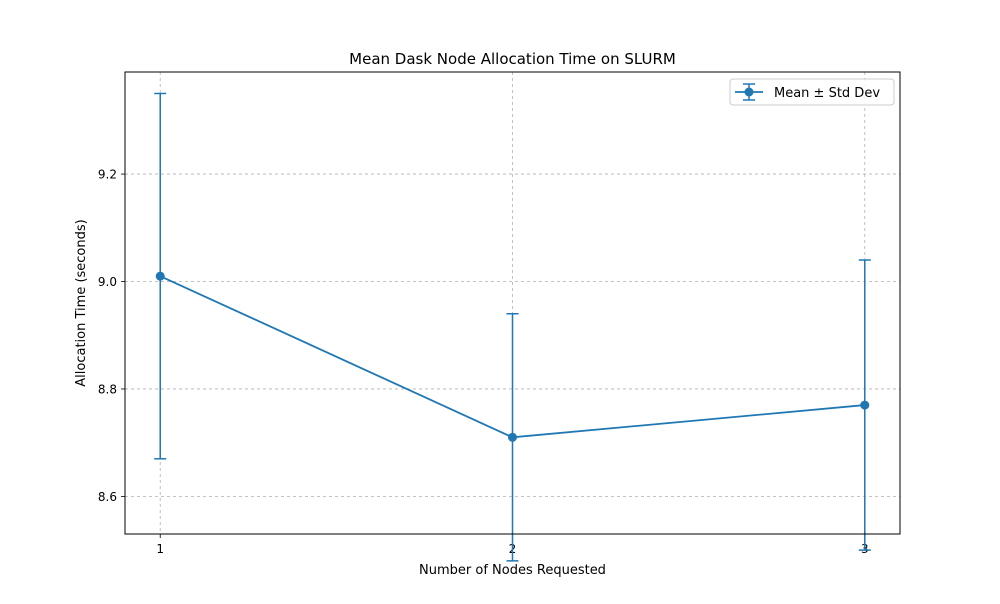  Describe the element at coordinates (512, 570) in the screenshot. I see `x-axis-label: Number of Nodes Requested` at that location.